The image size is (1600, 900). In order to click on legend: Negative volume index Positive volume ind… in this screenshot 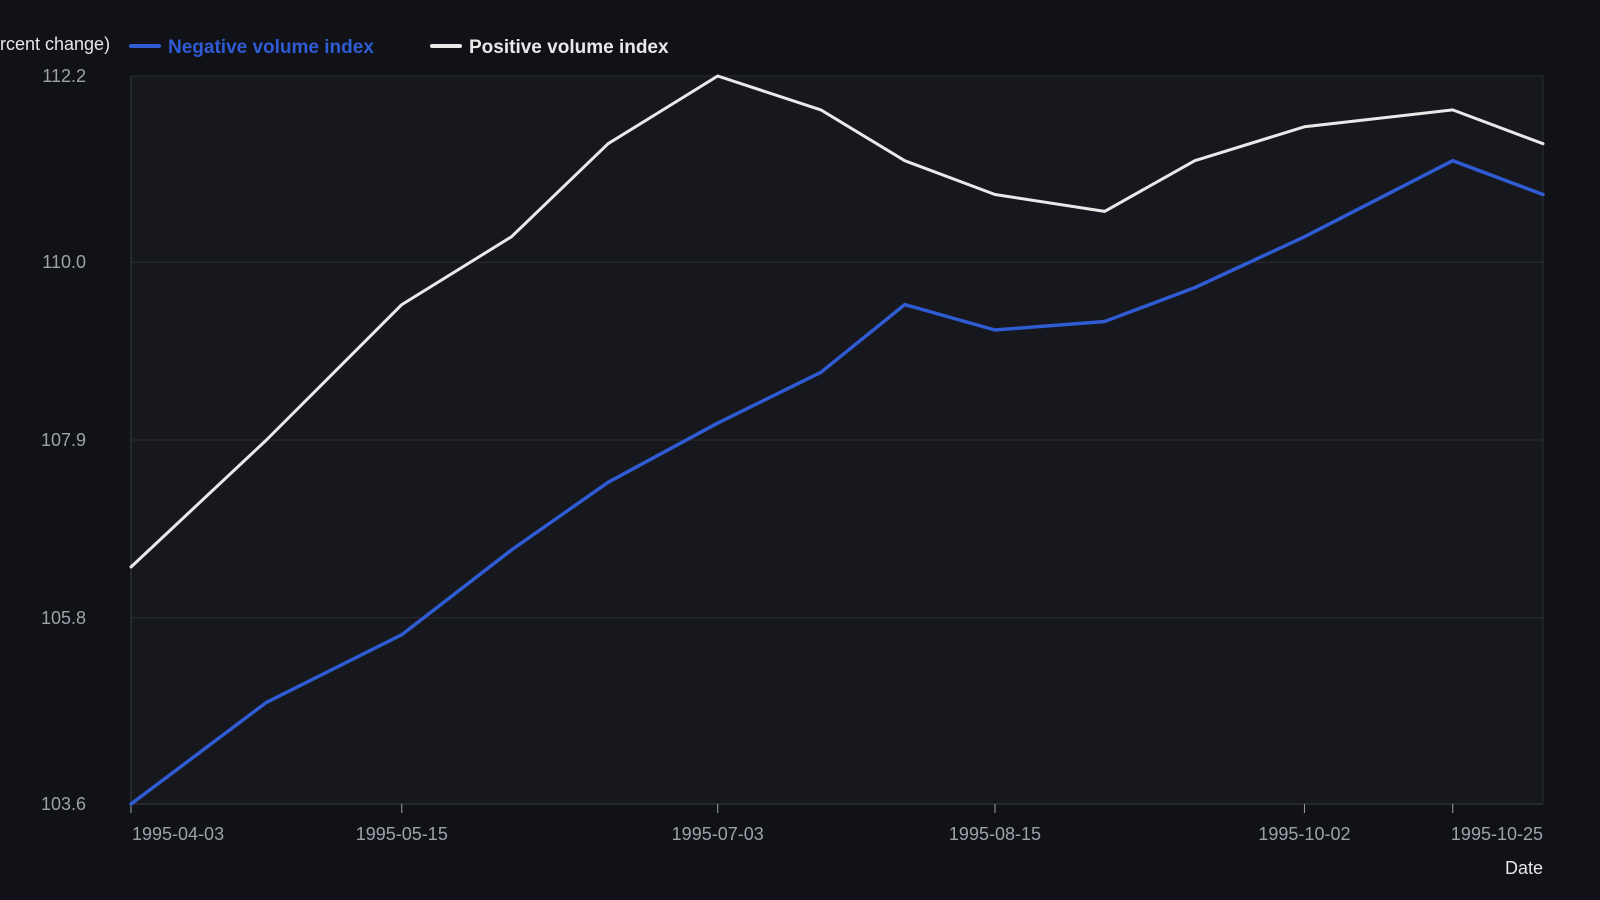, I will do `click(399, 47)`.